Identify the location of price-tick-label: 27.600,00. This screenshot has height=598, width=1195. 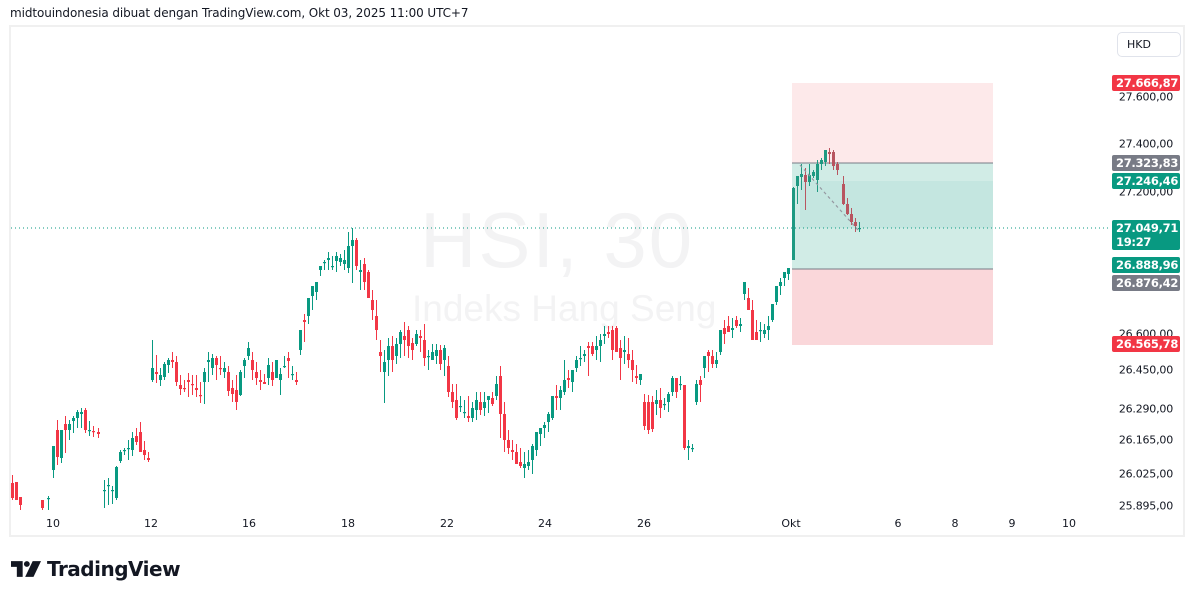
(1145, 97).